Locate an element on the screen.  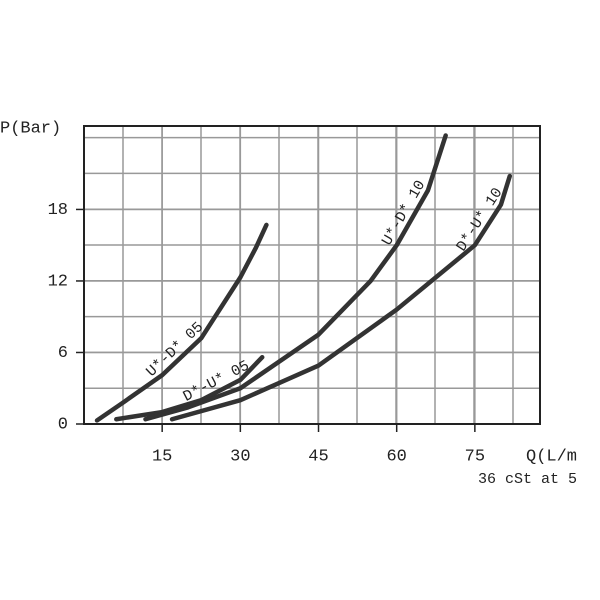
y-axis-label: P(Bar) is located at coordinates (30, 128).